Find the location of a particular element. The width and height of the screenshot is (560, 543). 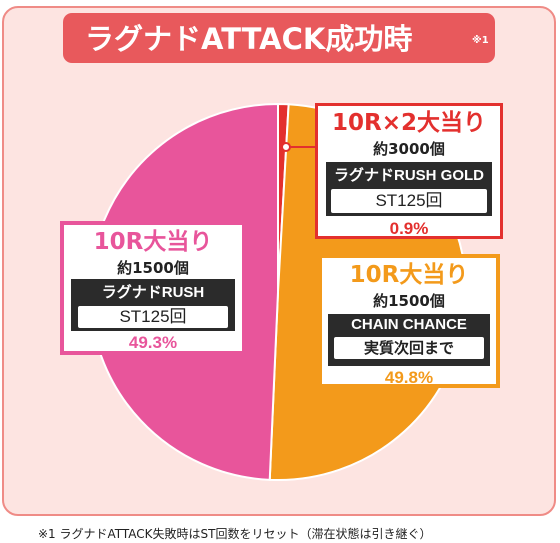

title-banner is located at coordinates (279, 38).